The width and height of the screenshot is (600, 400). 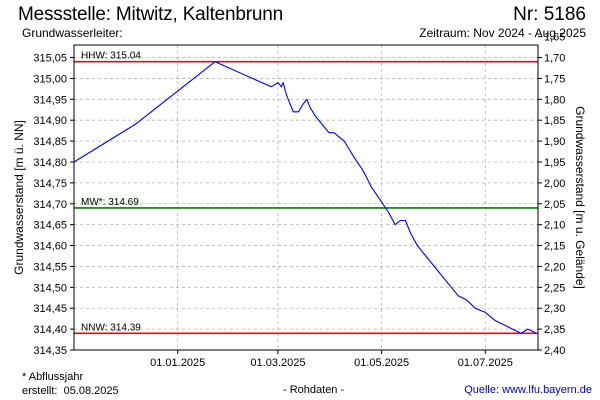 What do you see at coordinates (111, 56) in the screenshot?
I see `hhw-line-label: HHW: 315.04` at bounding box center [111, 56].